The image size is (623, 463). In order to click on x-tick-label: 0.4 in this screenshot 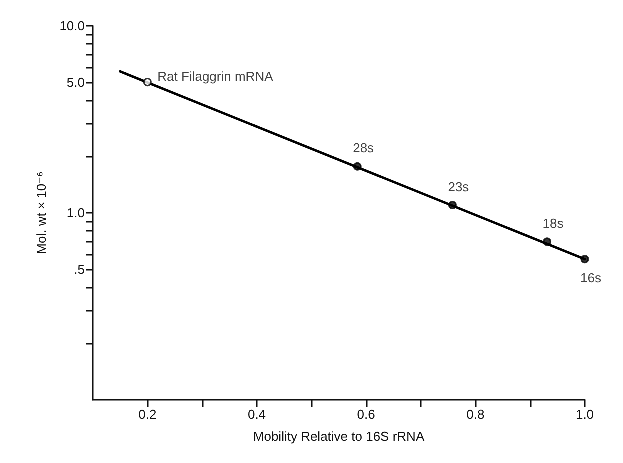, I will do `click(257, 414)`.